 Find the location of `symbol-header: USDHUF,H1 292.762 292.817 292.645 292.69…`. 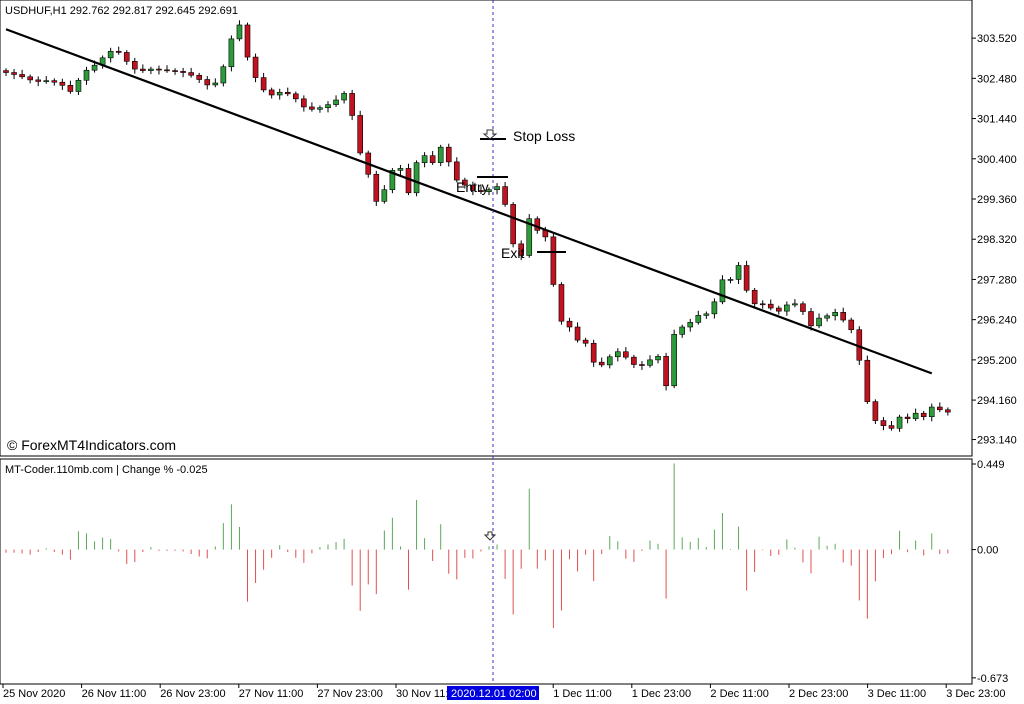

symbol-header: USDHUF,H1 292.762 292.817 292.645 292.69… is located at coordinates (121, 11).